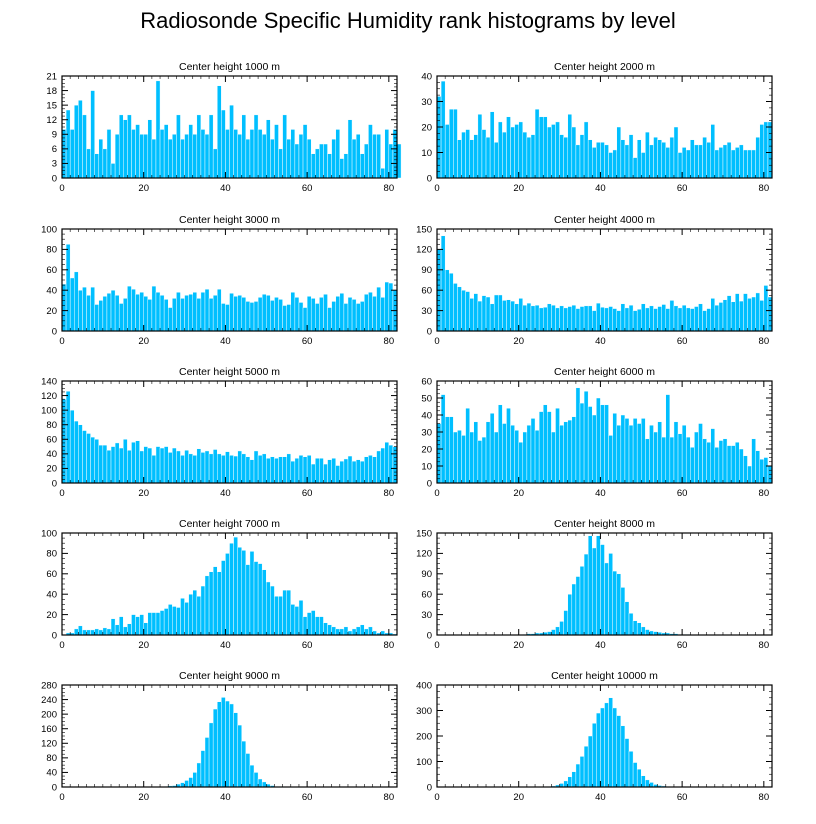 Image resolution: width=816 pixels, height=824 pixels. What do you see at coordinates (604, 676) in the screenshot?
I see `panel-title: Center height 10000 m` at bounding box center [604, 676].